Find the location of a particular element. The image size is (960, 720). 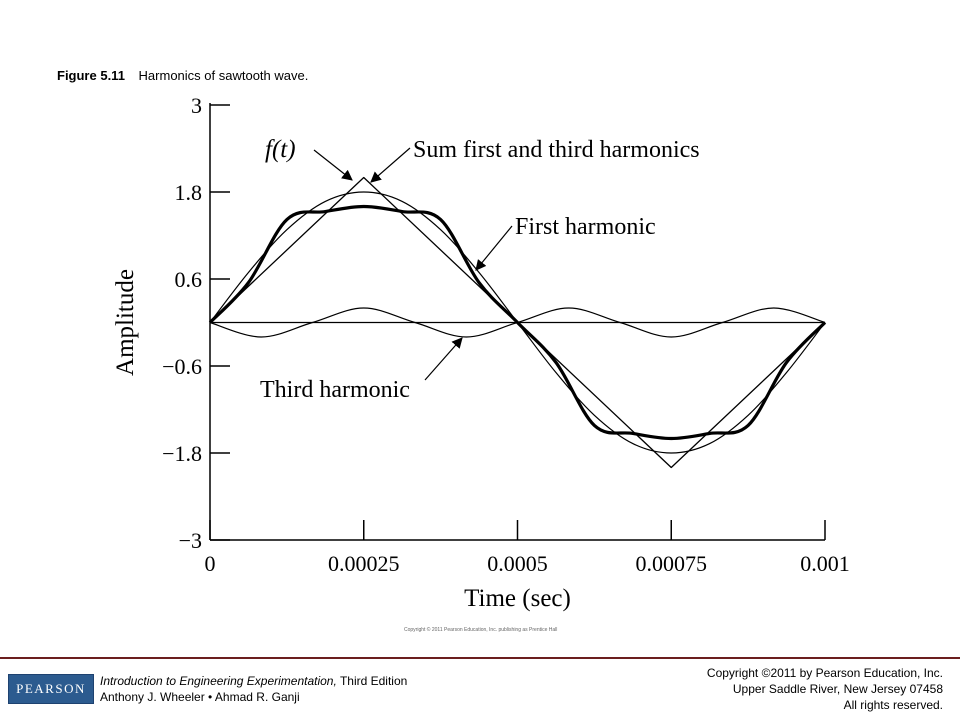

pearson-logo: PEARSON is located at coordinates (51, 689).